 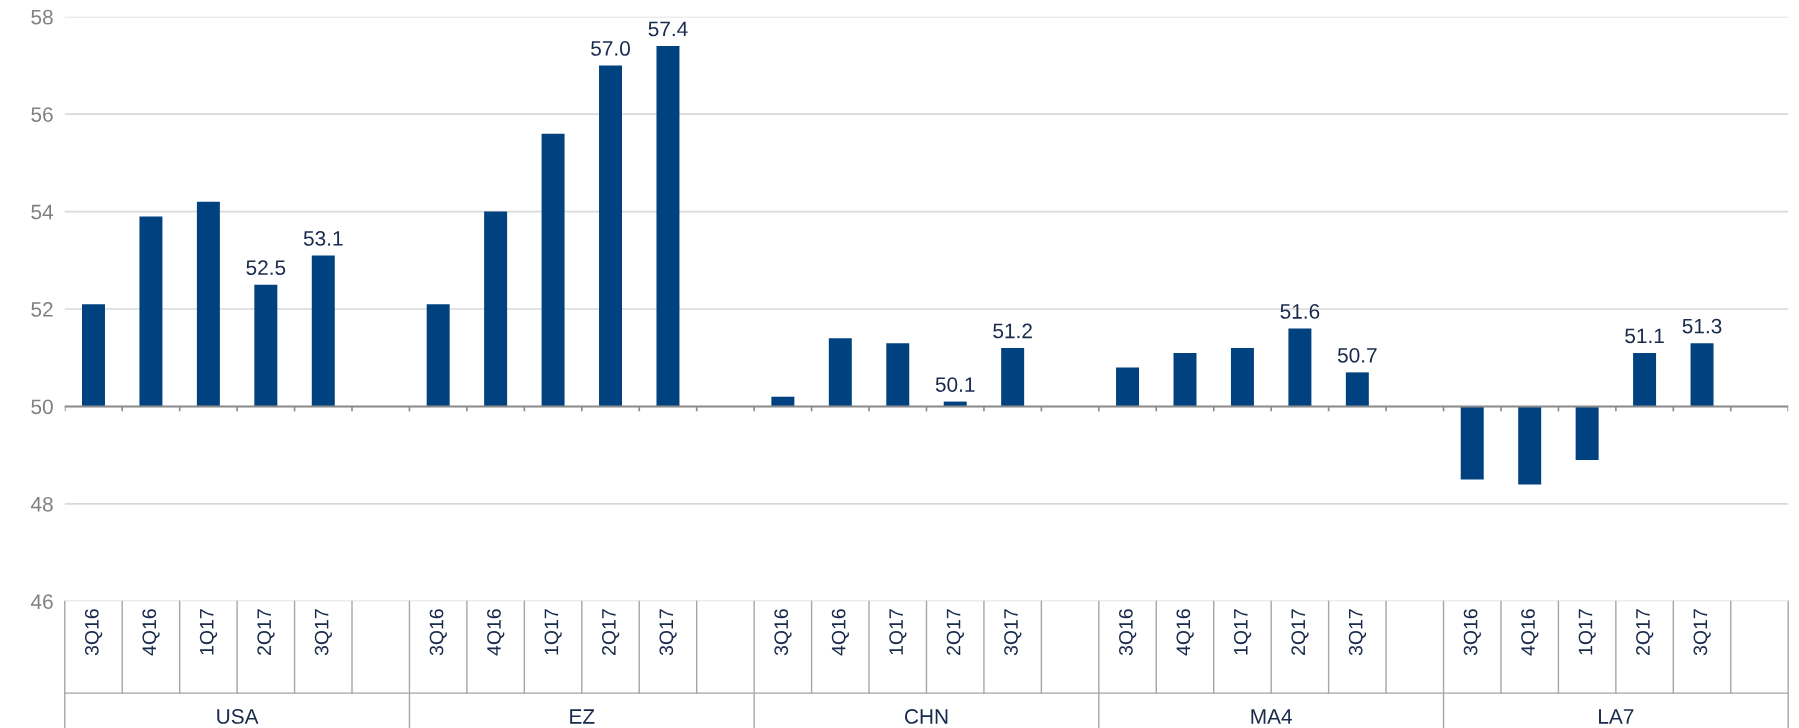 What do you see at coordinates (955, 384) in the screenshot?
I see `data-label: 50.1` at bounding box center [955, 384].